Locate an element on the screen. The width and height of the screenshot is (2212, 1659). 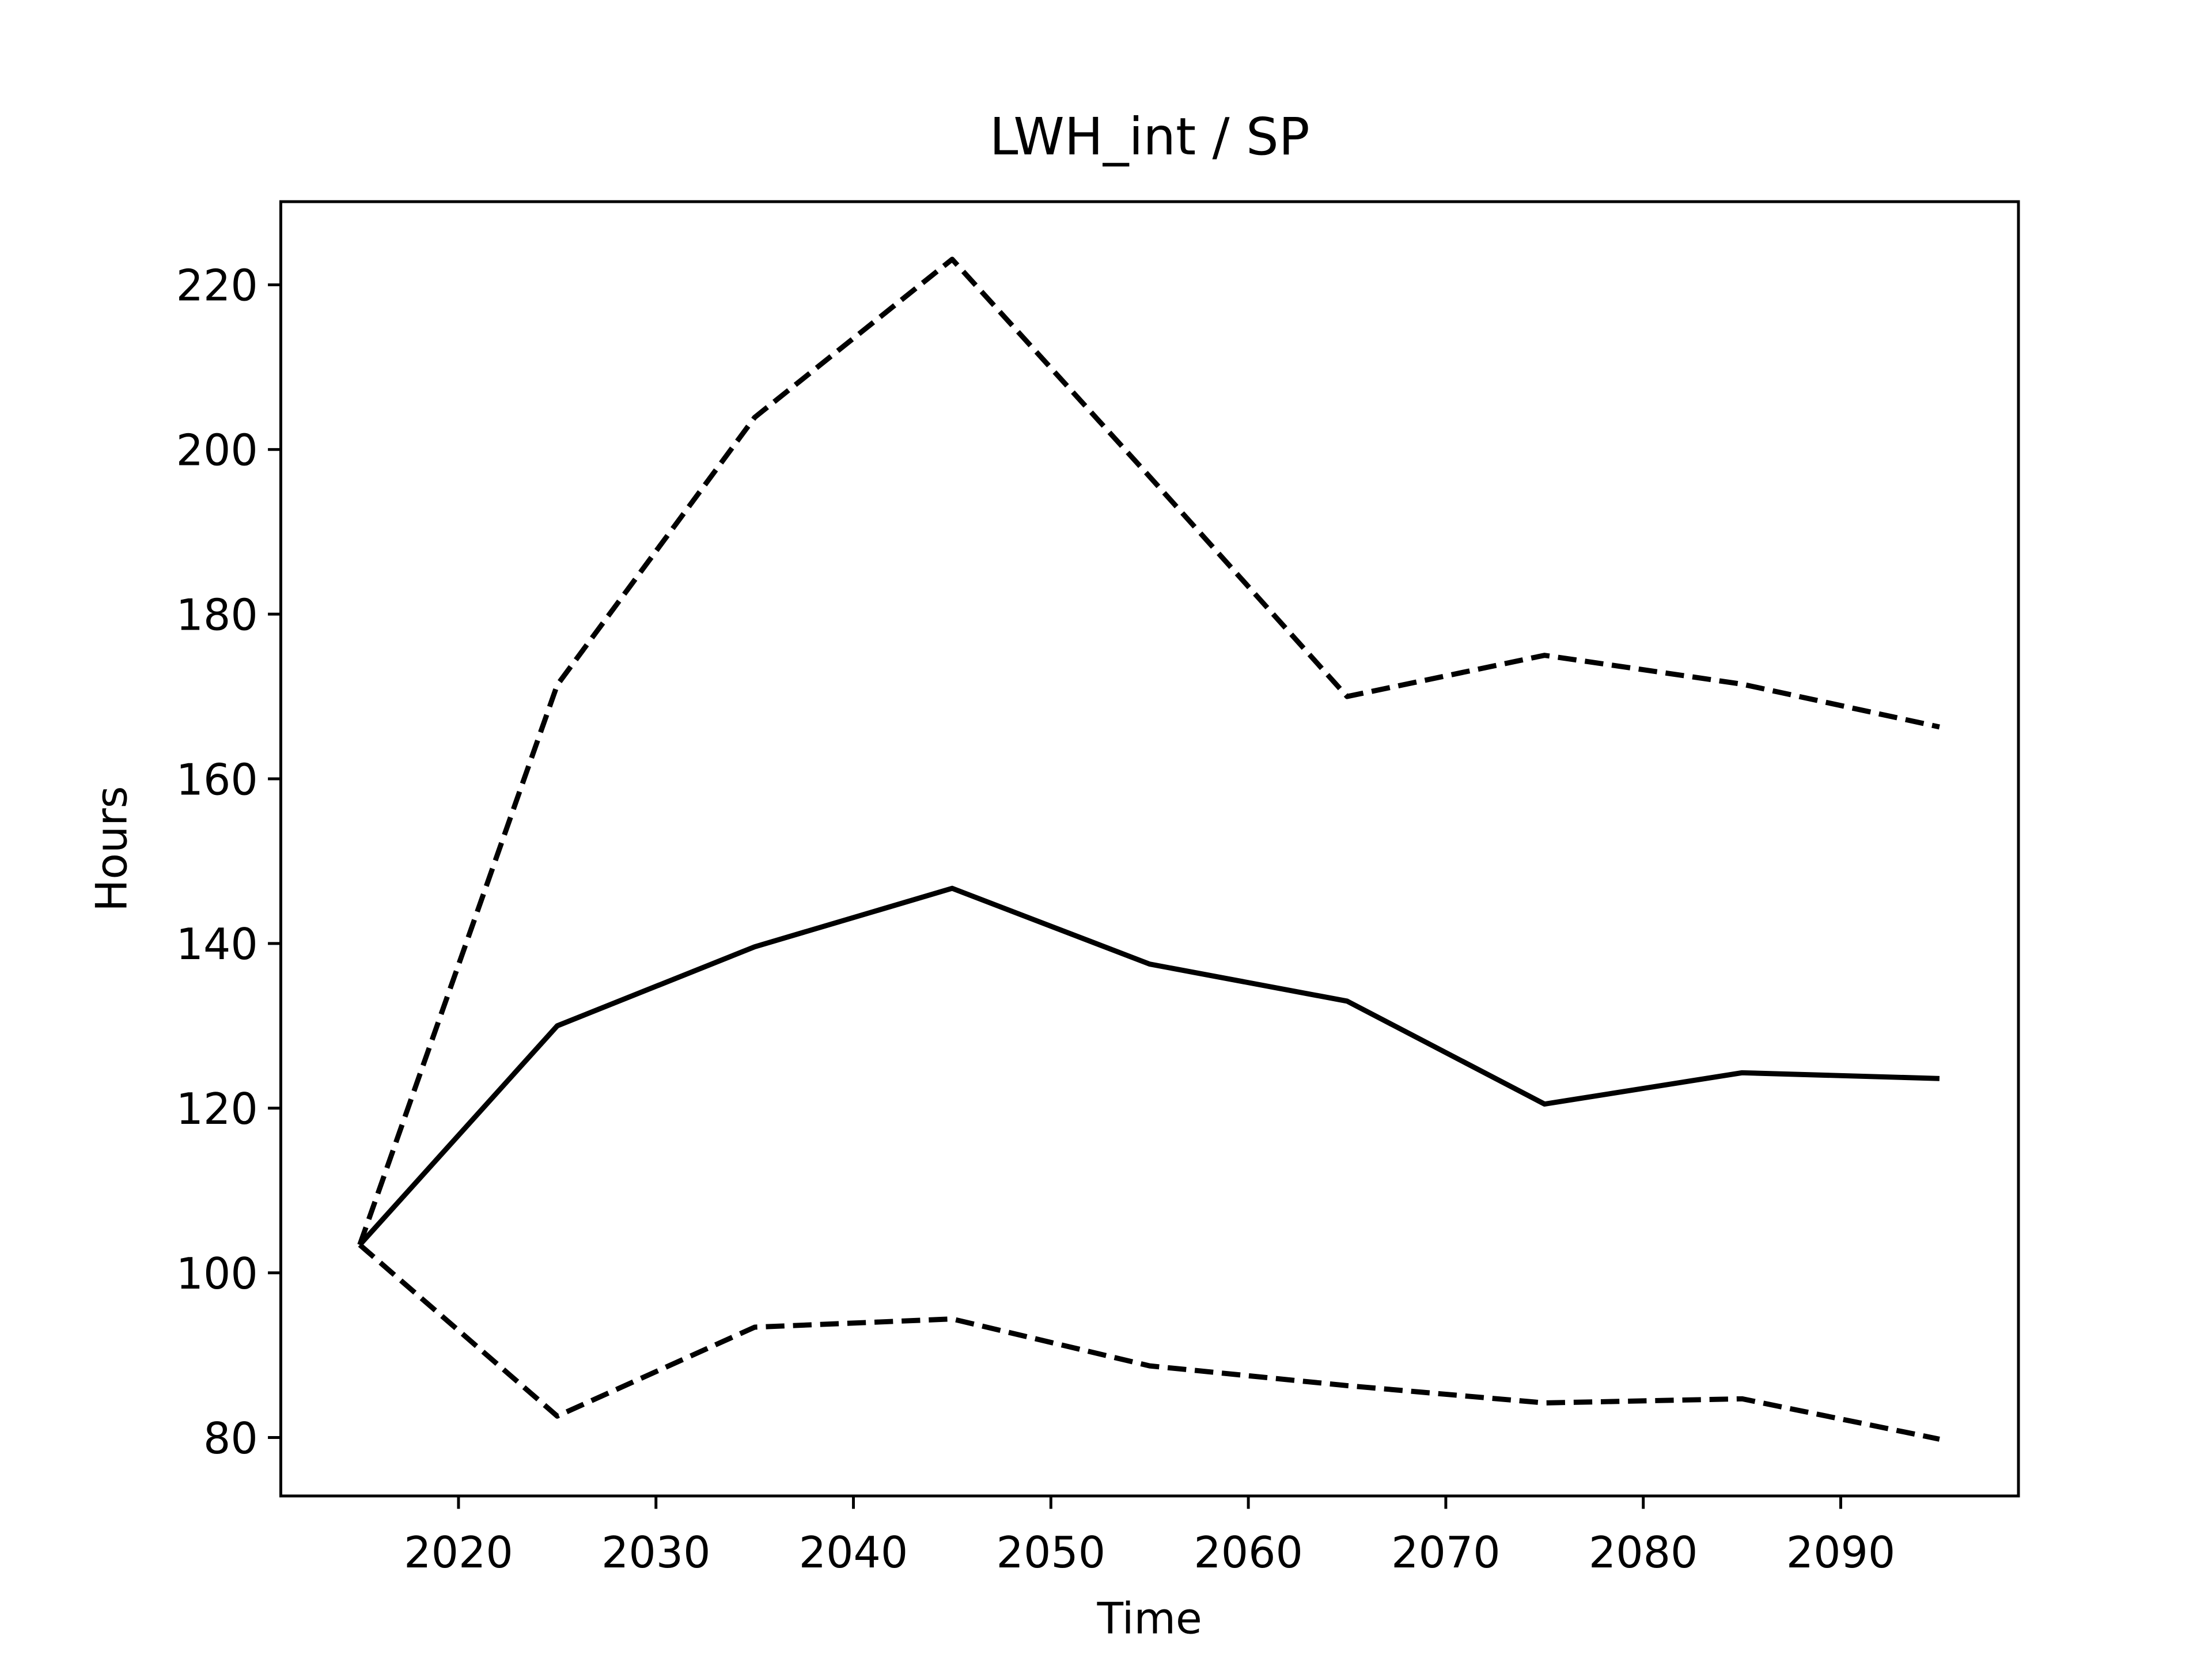
x-tick-label: 2050 is located at coordinates (1051, 1553).